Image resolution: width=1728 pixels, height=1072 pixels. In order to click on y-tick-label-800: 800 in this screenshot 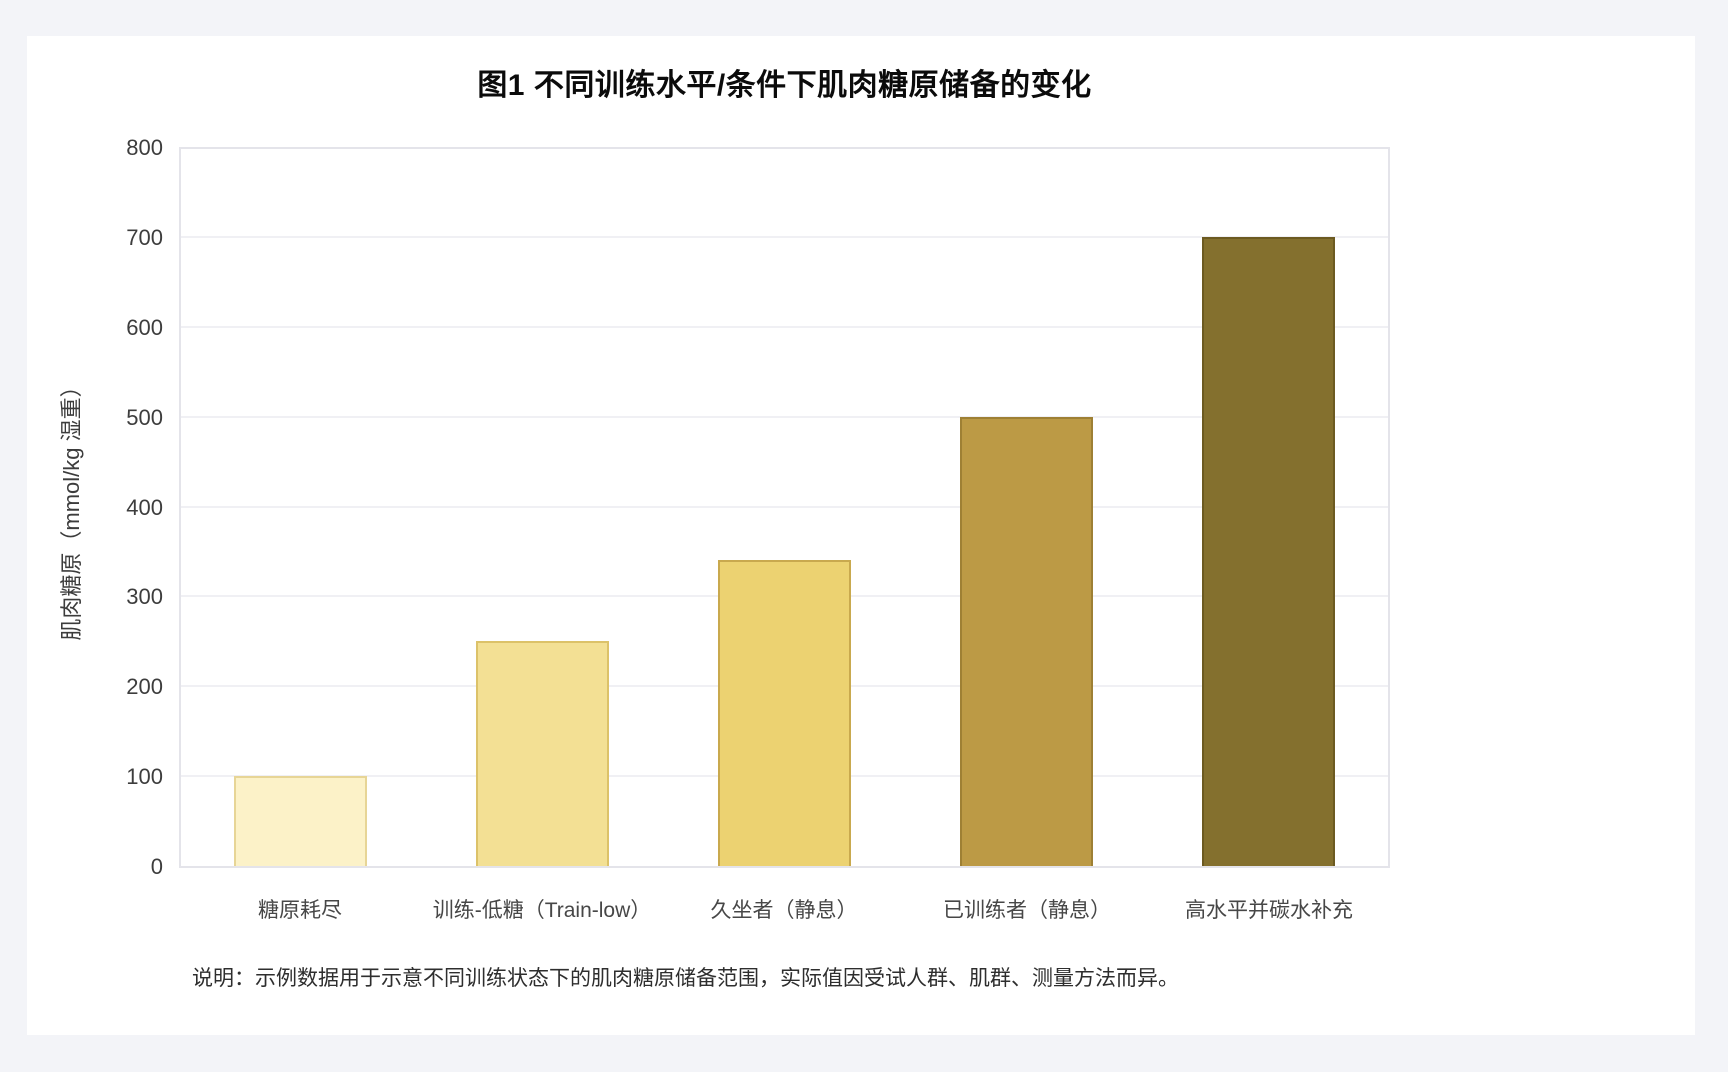, I will do `click(144, 147)`.